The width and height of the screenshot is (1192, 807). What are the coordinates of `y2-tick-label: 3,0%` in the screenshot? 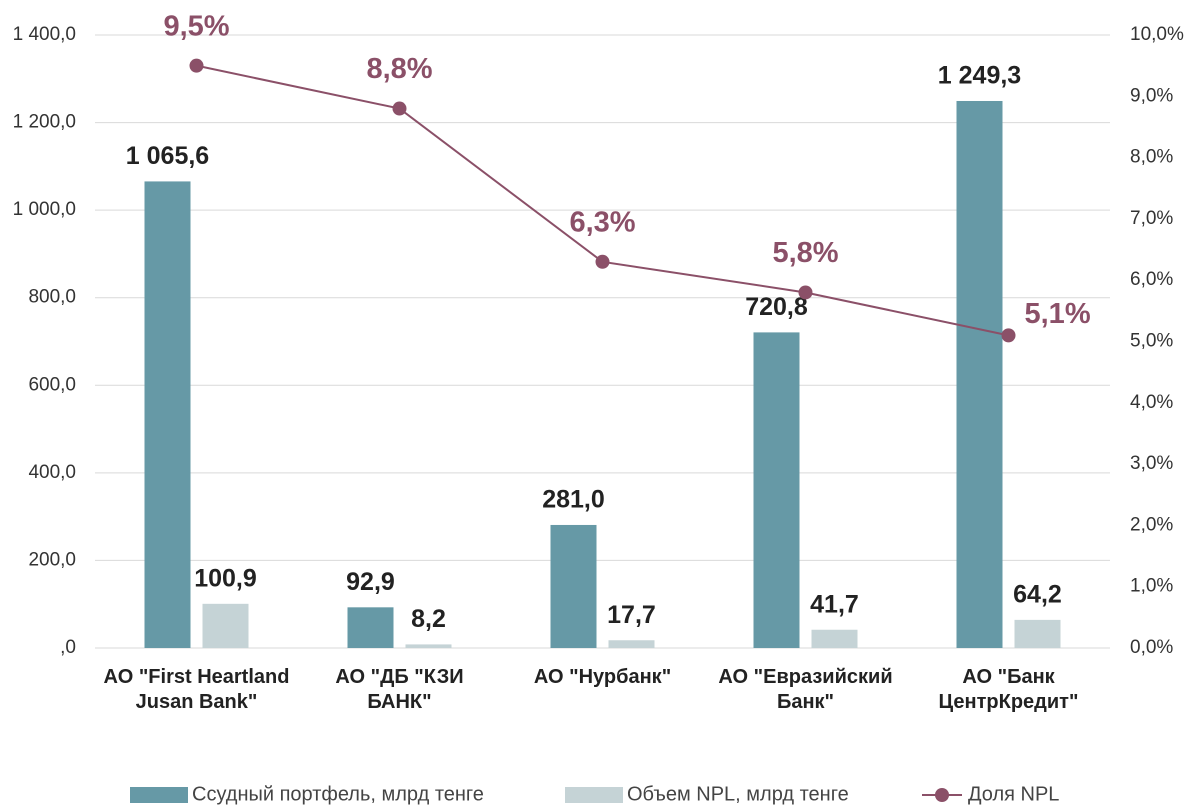 It's located at (1151, 463).